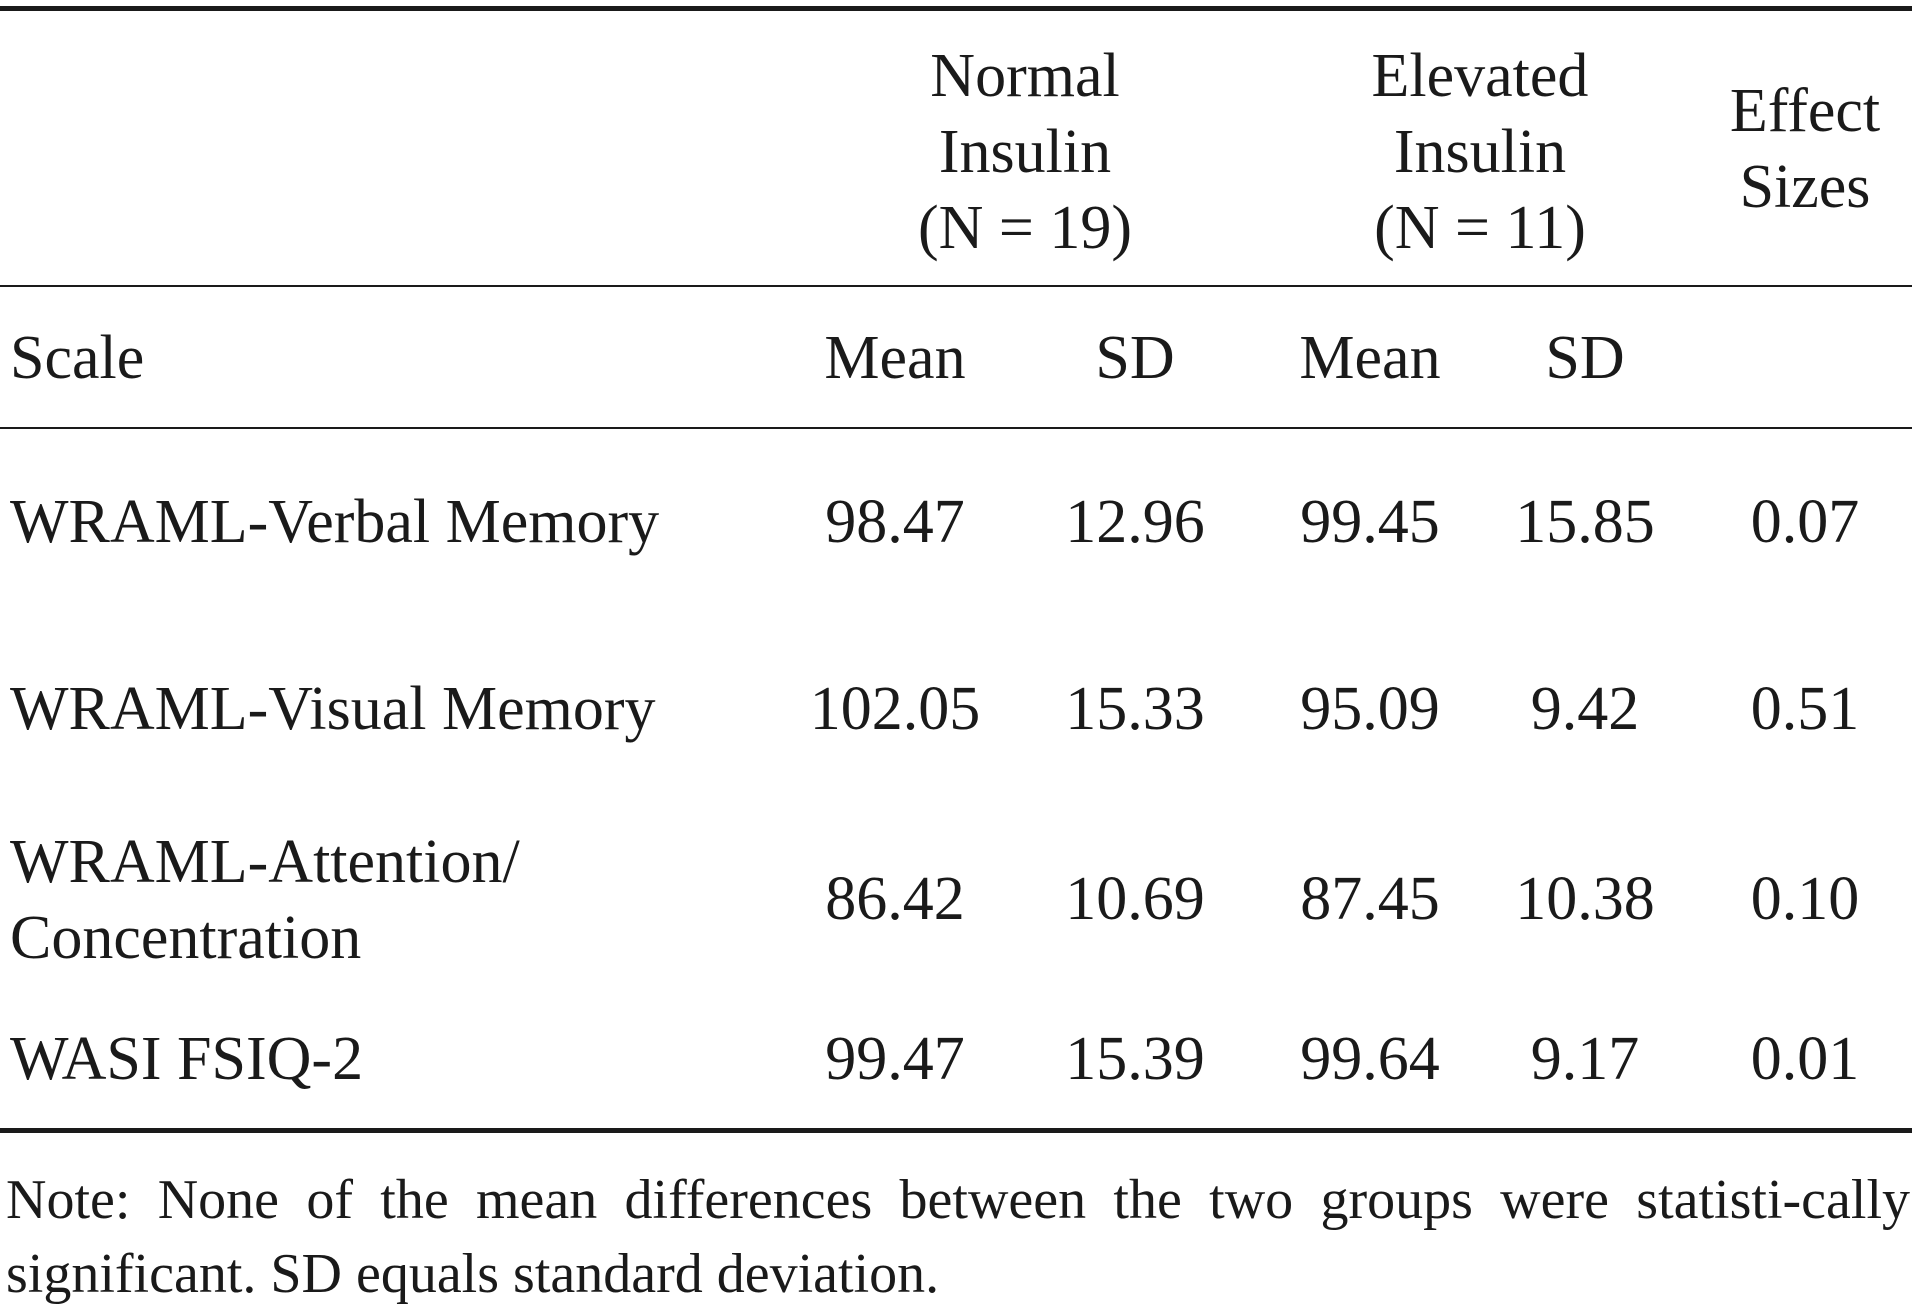 The width and height of the screenshot is (1918, 1311). I want to click on row-sd-normal: 15.39, so click(1135, 1059).